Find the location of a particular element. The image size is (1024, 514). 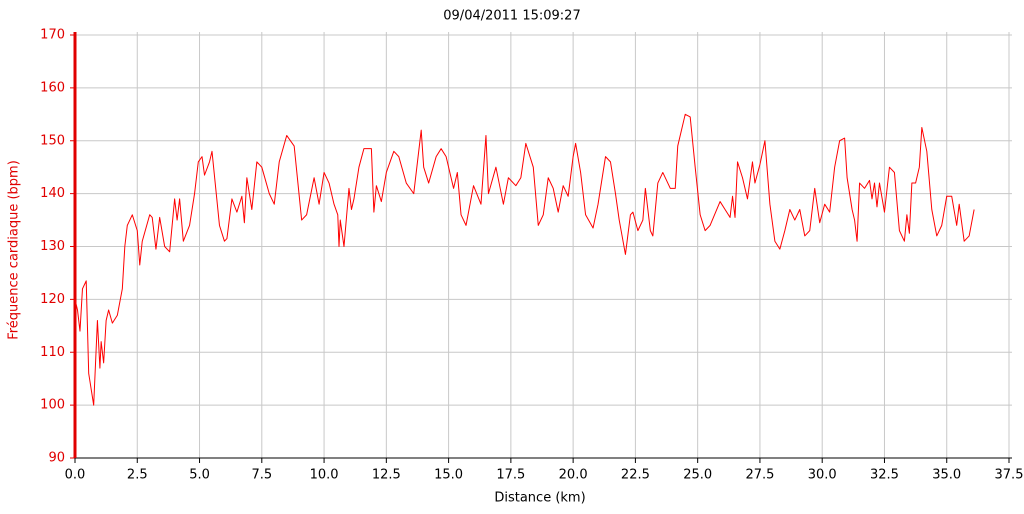

x-tick-label: 32.5 is located at coordinates (884, 475).